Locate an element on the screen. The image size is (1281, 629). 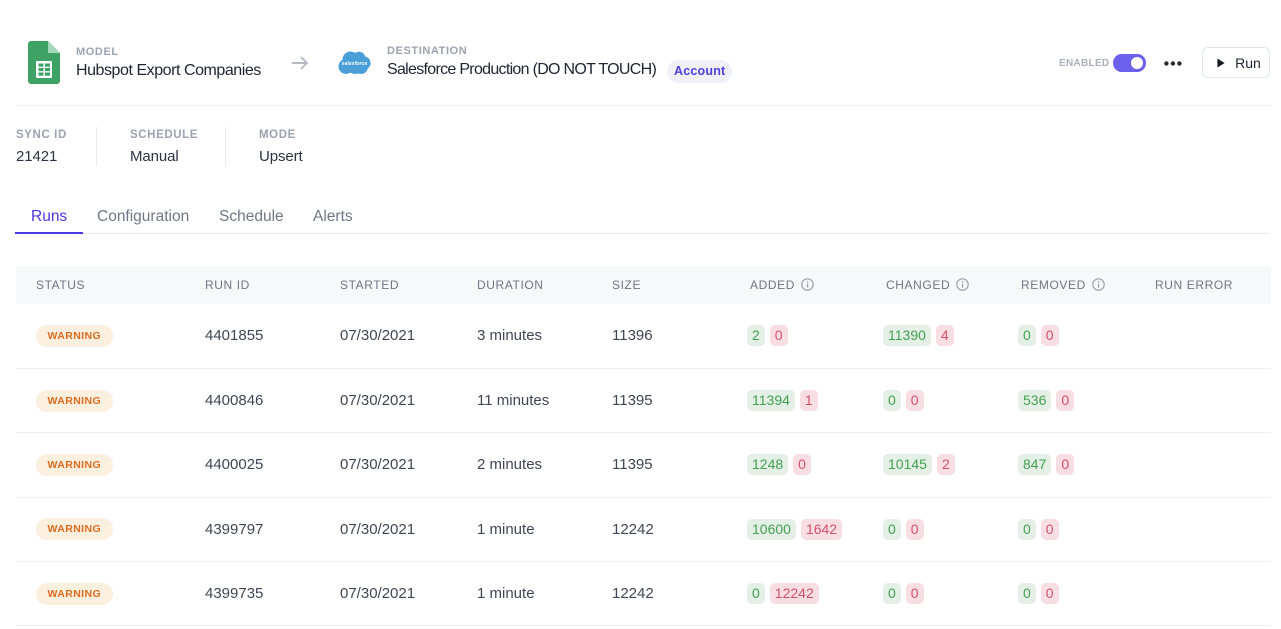
svg-text: salesforce is located at coordinates (355, 64).